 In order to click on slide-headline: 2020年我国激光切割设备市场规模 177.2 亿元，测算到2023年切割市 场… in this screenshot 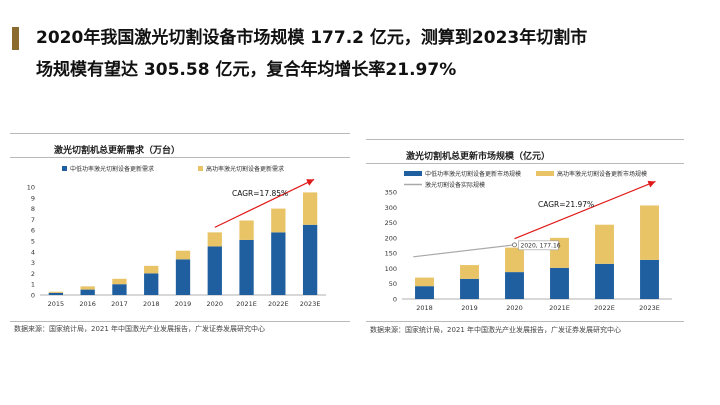, I will do `click(356, 54)`.